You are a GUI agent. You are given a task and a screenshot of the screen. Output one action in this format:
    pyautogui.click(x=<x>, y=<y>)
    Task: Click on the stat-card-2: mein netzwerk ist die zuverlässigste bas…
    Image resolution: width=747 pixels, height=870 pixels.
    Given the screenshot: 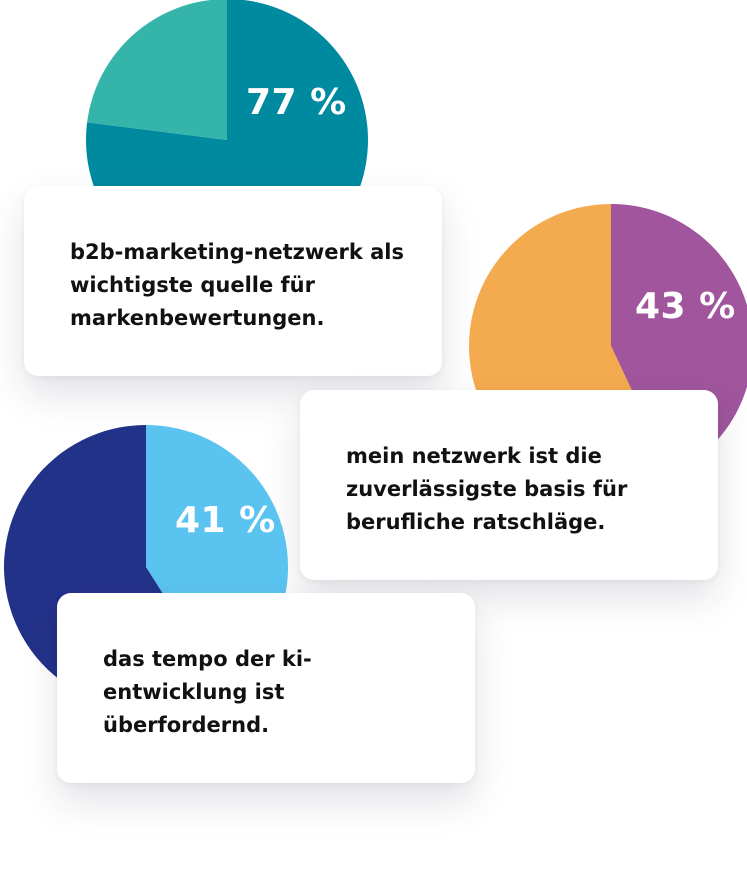 What is the action you would take?
    pyautogui.click(x=509, y=485)
    